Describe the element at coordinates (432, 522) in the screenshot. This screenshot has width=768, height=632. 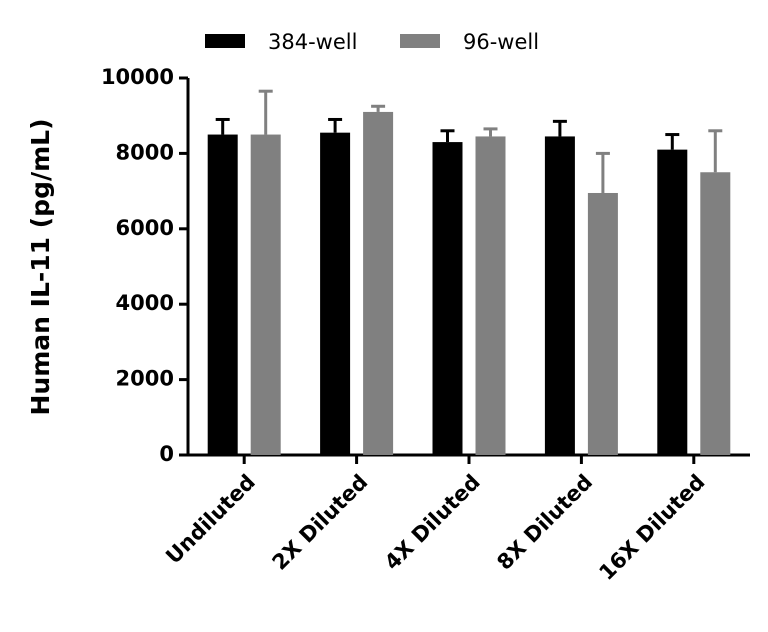
I see `x-tick-label: 4X Diluted` at that location.